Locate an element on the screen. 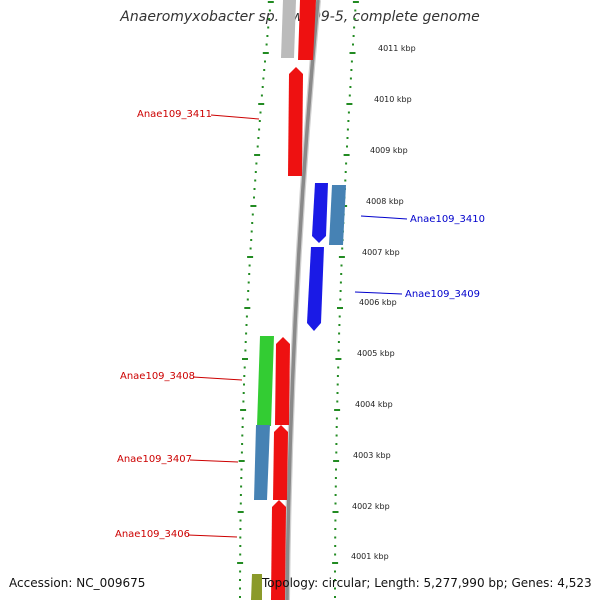 The width and height of the screenshot is (600, 600). gene-label-anae109-3411: Anae109_3411 is located at coordinates (174, 114).